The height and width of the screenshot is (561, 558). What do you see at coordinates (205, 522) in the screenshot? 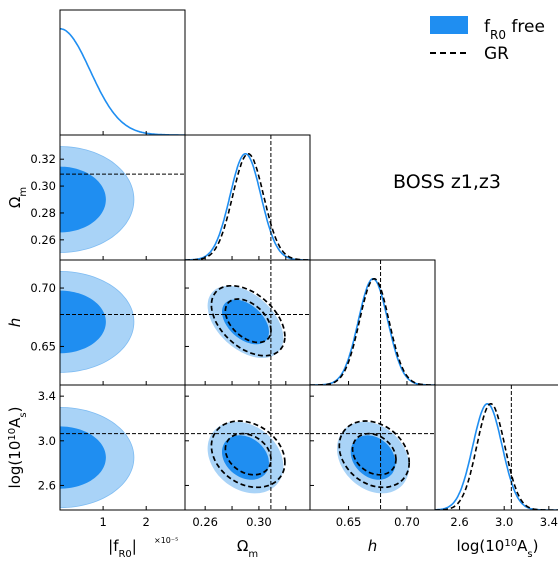
I see `x-tick-label-Om: 0.26` at bounding box center [205, 522].